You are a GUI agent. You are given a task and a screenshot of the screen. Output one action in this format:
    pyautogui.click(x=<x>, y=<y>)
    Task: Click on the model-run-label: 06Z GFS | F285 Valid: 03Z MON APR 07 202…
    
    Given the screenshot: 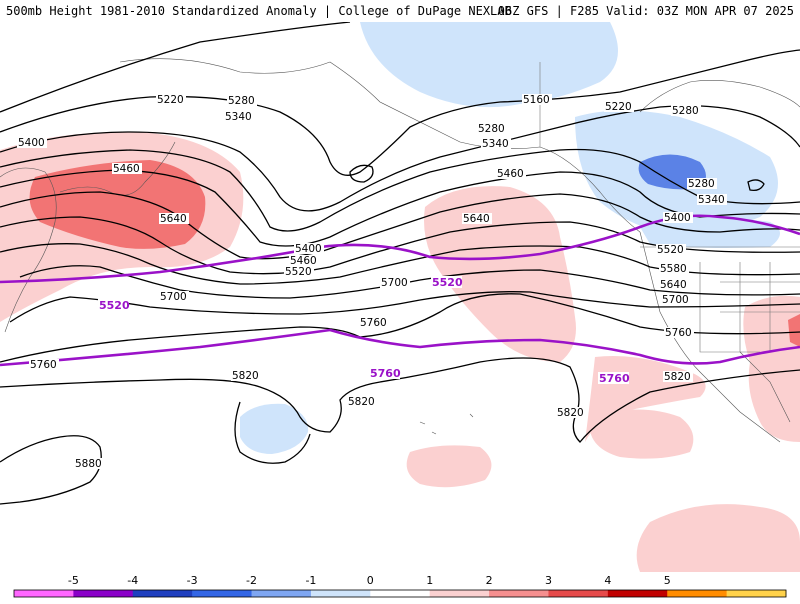 What is the action you would take?
    pyautogui.click(x=645, y=11)
    